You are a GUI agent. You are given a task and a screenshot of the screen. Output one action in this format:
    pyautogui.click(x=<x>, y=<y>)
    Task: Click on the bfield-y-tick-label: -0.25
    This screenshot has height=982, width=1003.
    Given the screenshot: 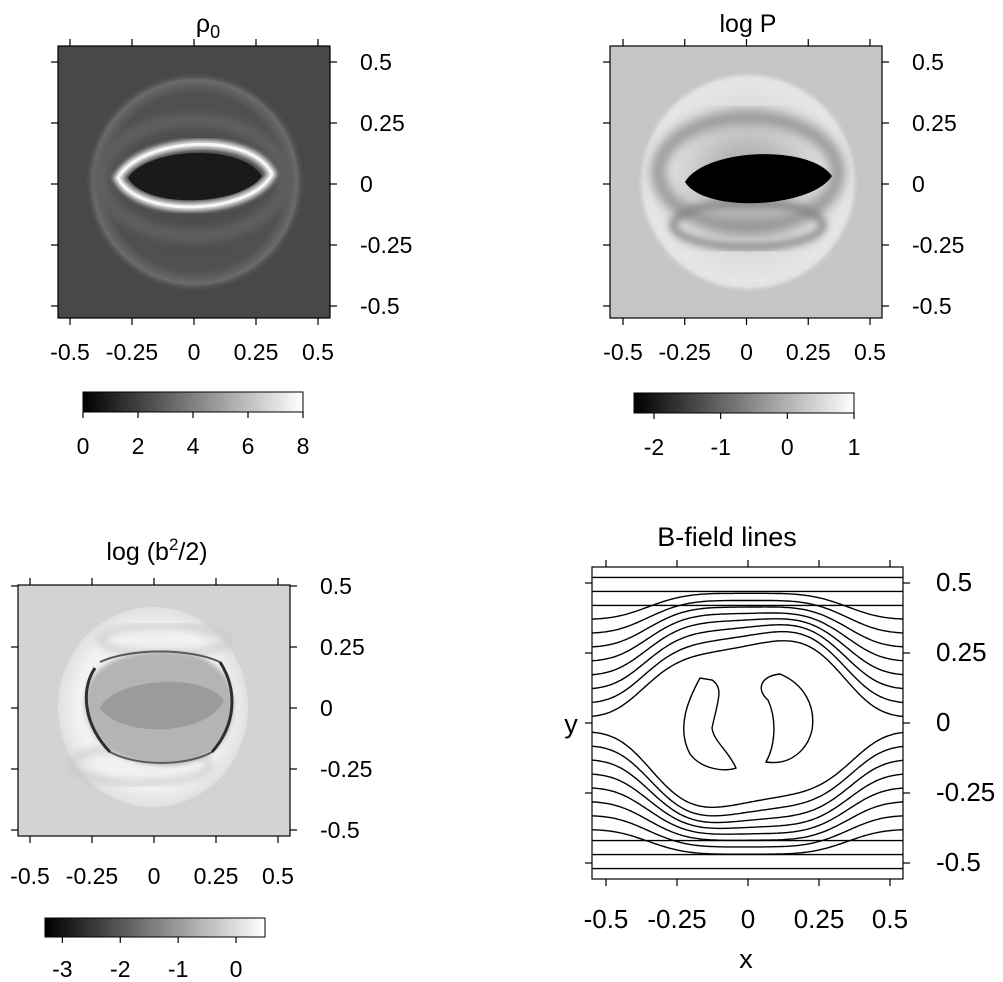 What is the action you would take?
    pyautogui.click(x=965, y=792)
    